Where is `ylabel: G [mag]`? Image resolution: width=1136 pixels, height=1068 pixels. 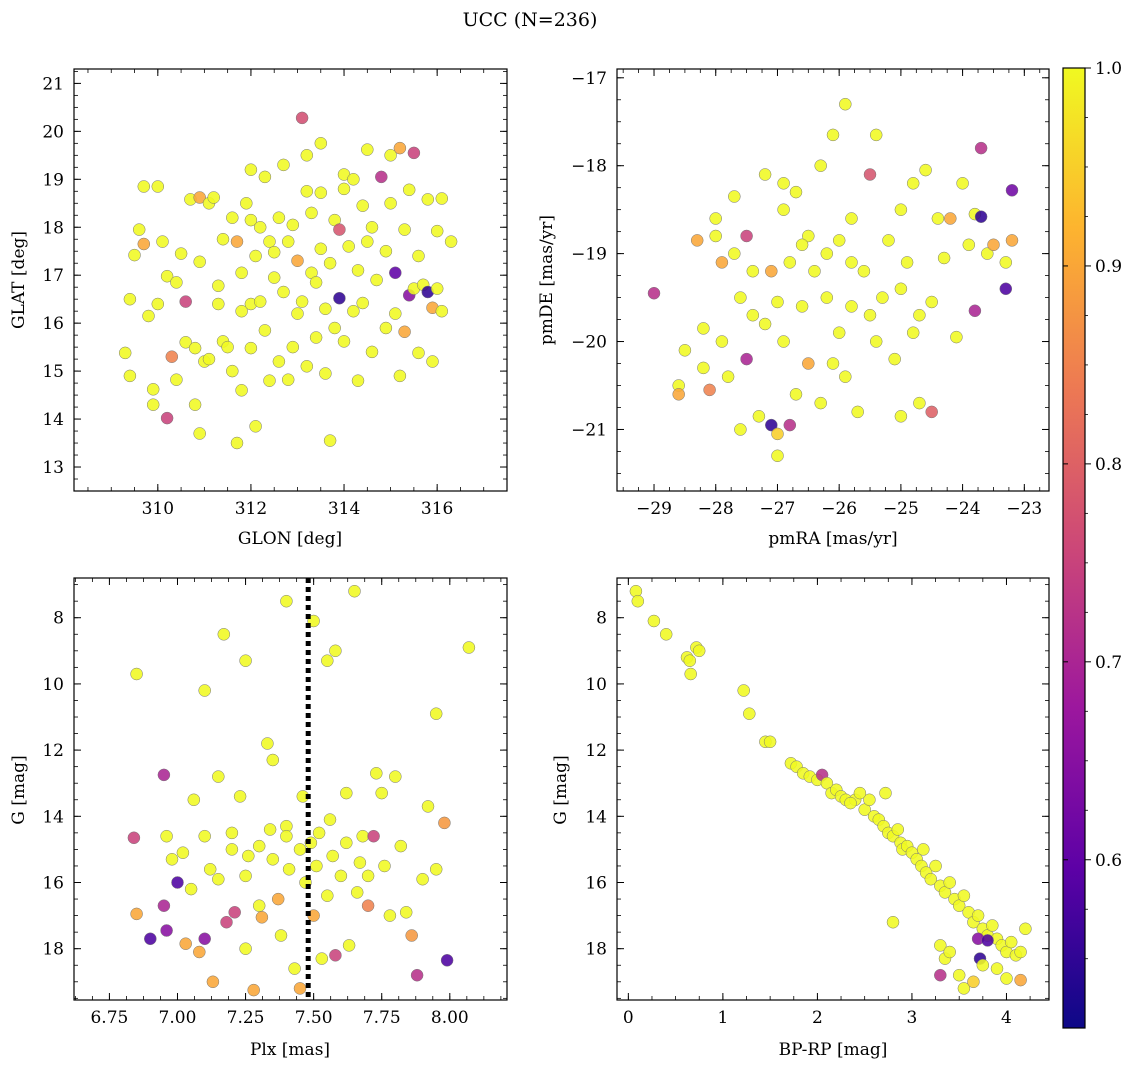 ylabel: G [mag] is located at coordinates (19, 789).